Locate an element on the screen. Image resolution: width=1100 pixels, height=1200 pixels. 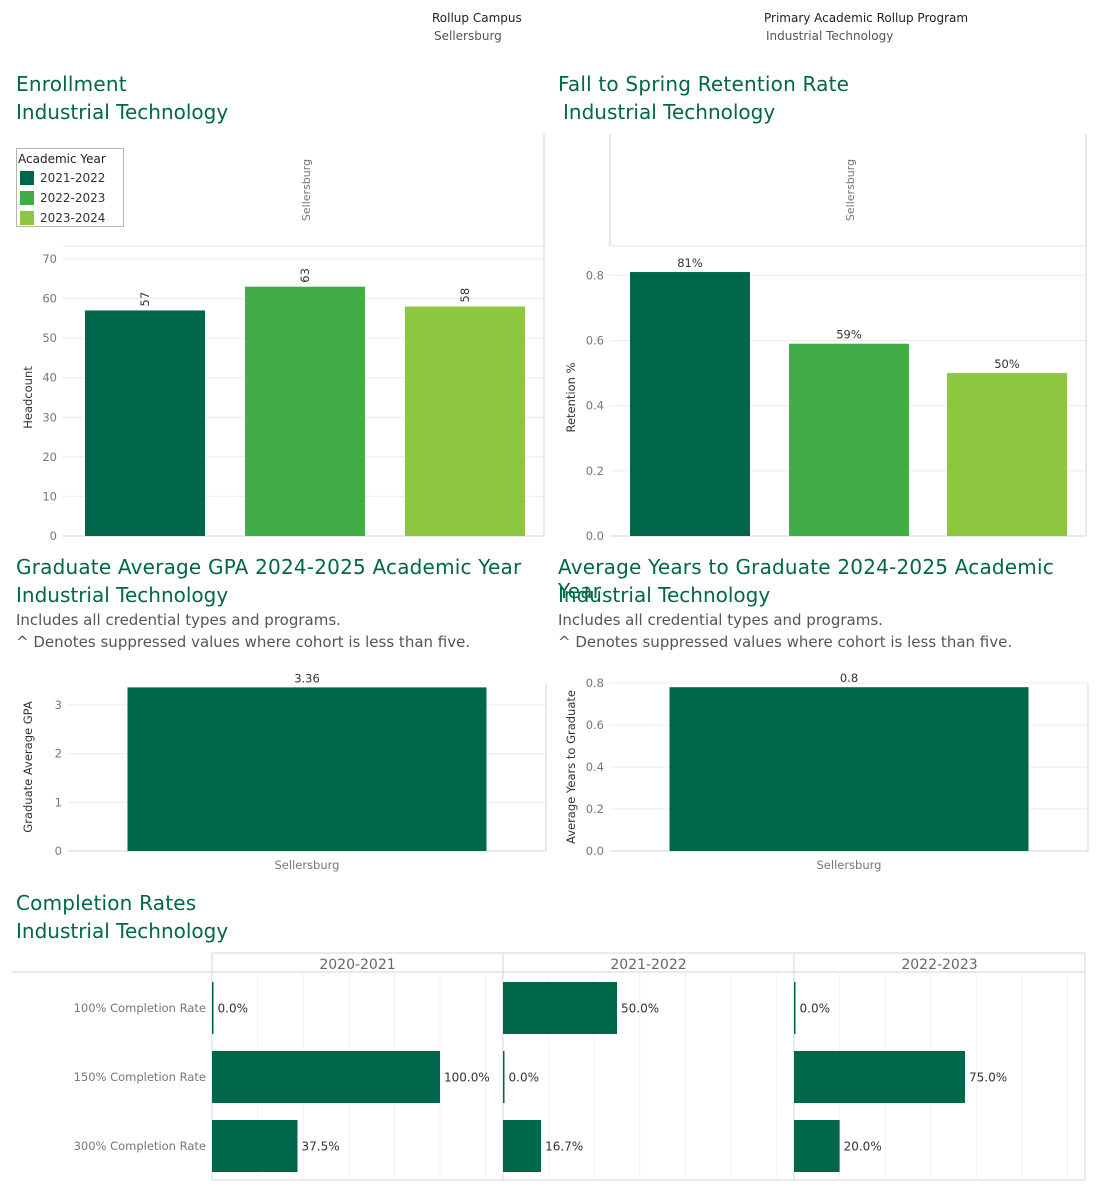
y-axis-title: Average Years to Graduate is located at coordinates (571, 767).